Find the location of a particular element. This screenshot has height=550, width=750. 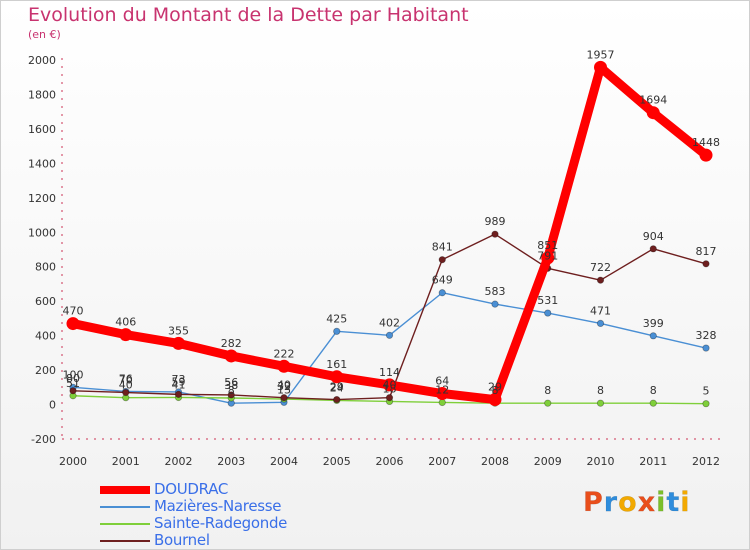

data-label: 80 is located at coordinates (73, 378).